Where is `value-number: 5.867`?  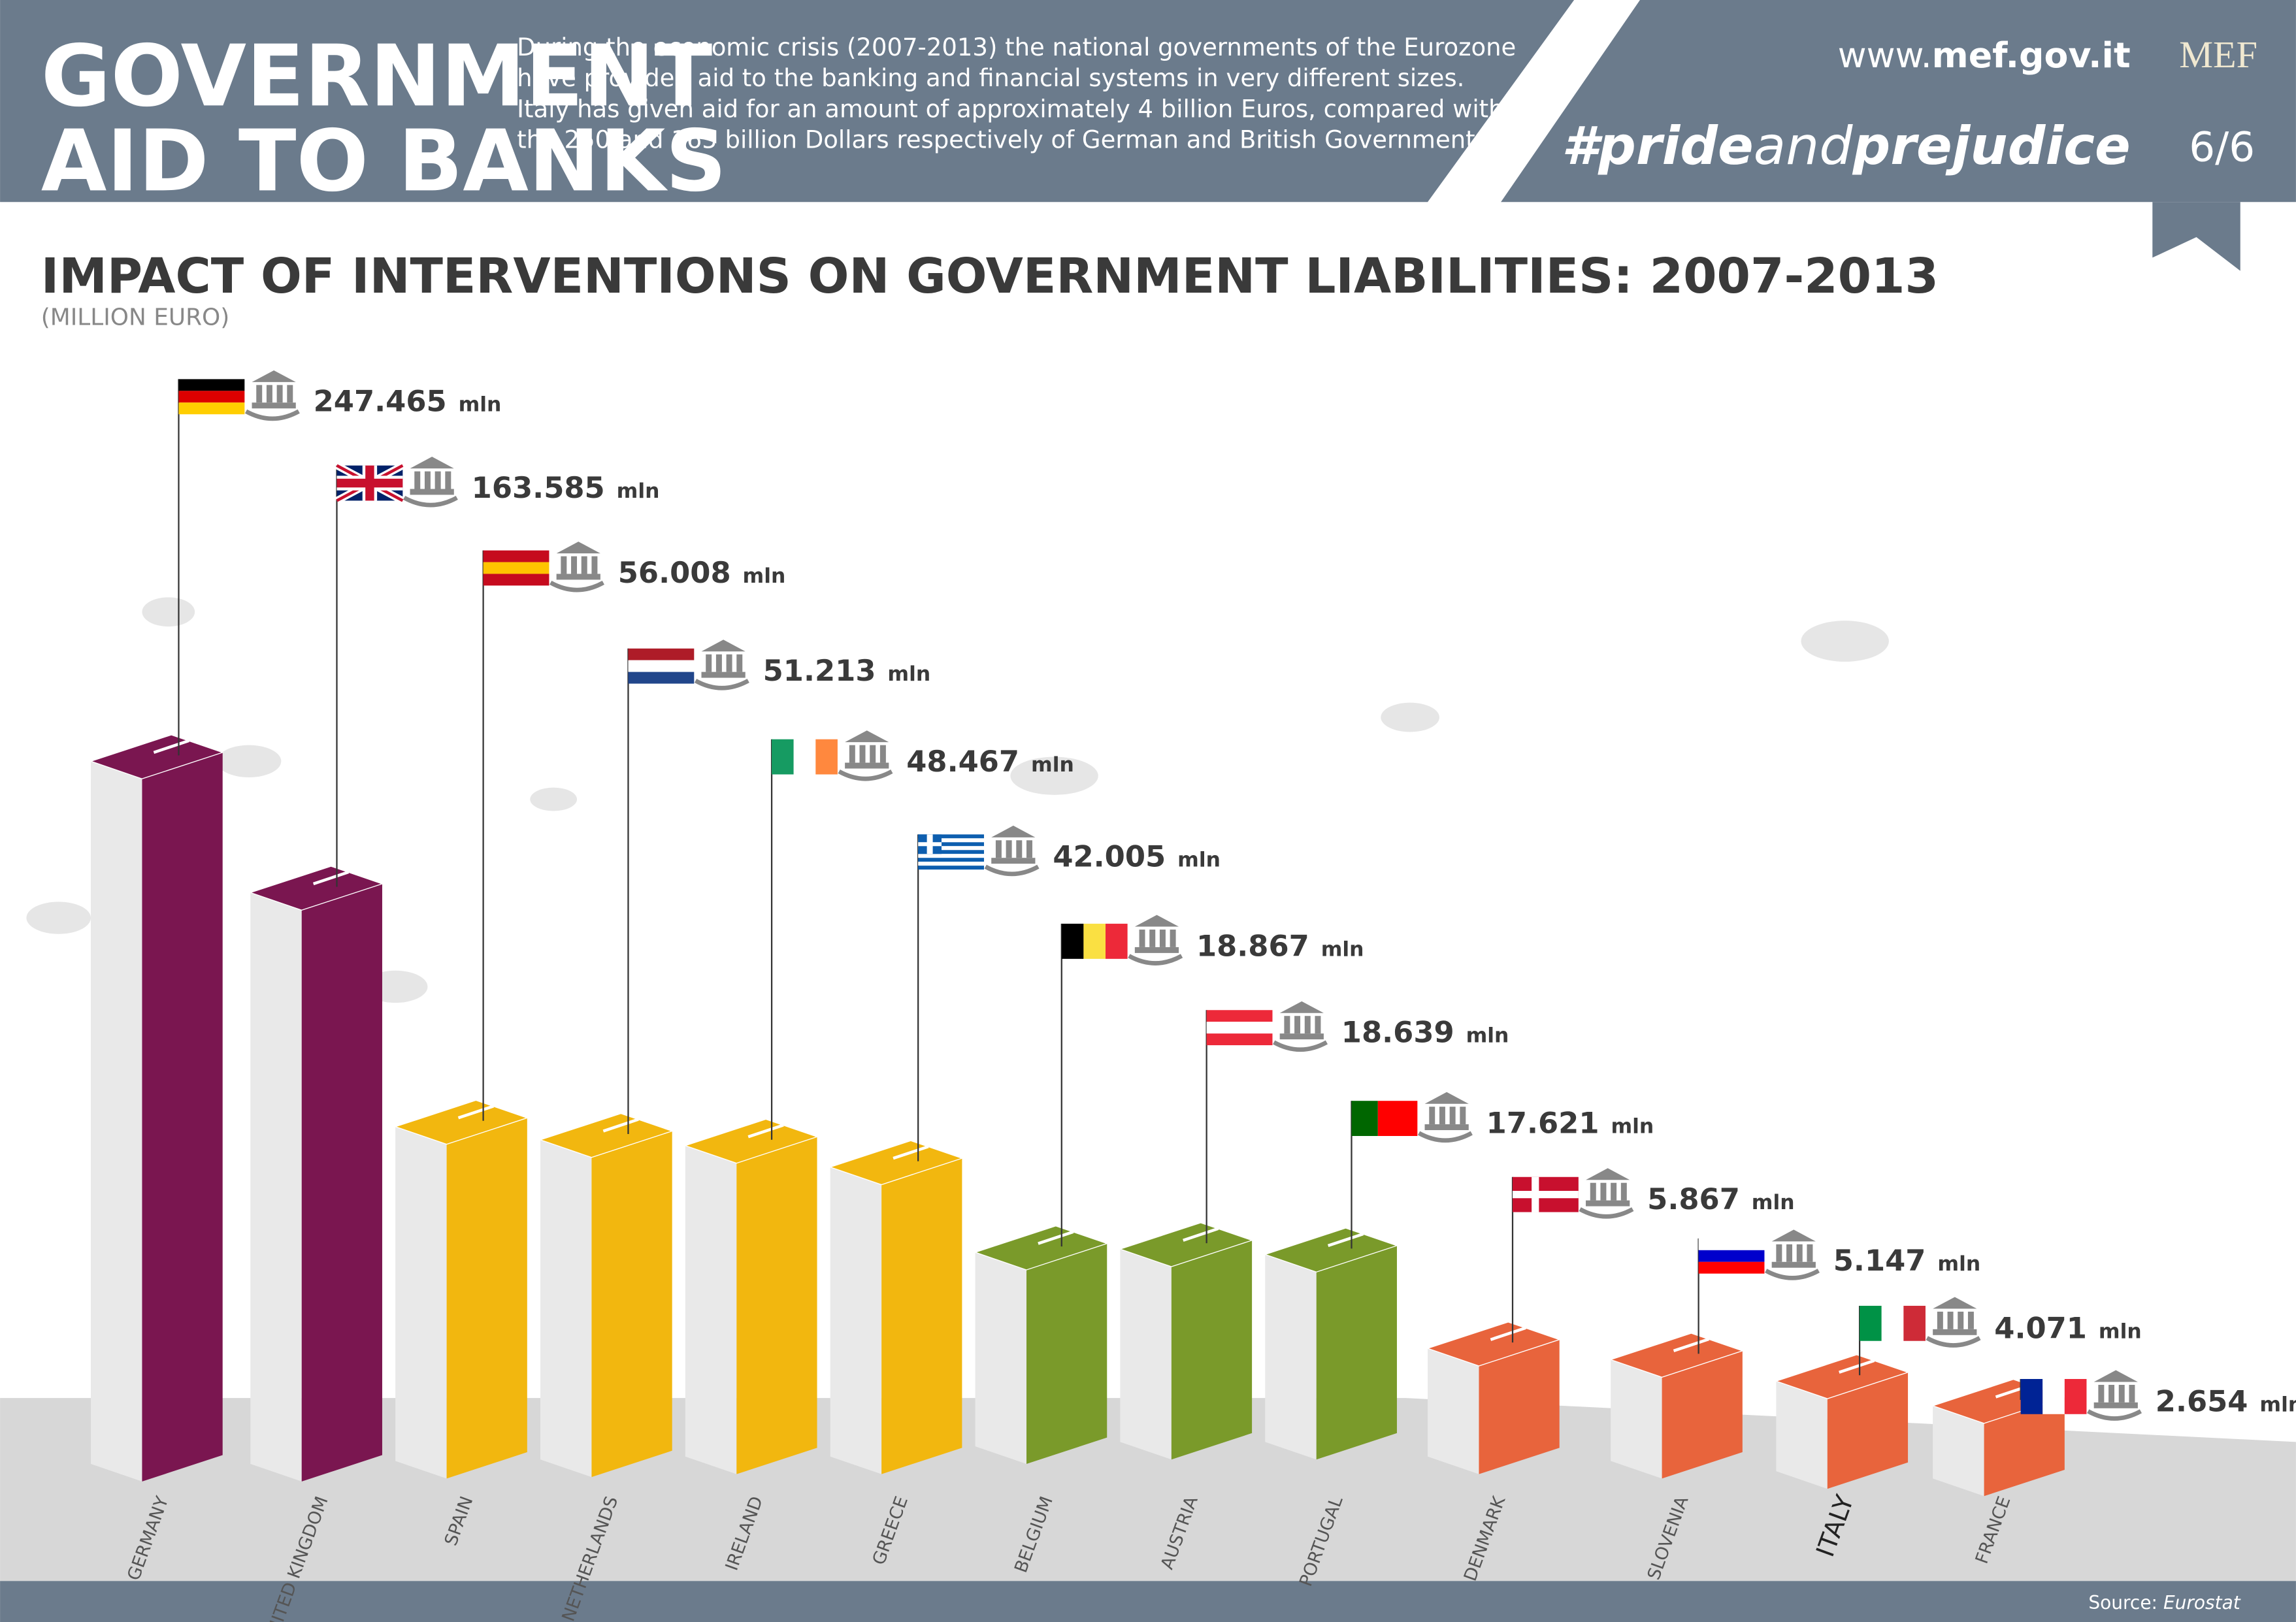 value-number: 5.867 is located at coordinates (1693, 1199).